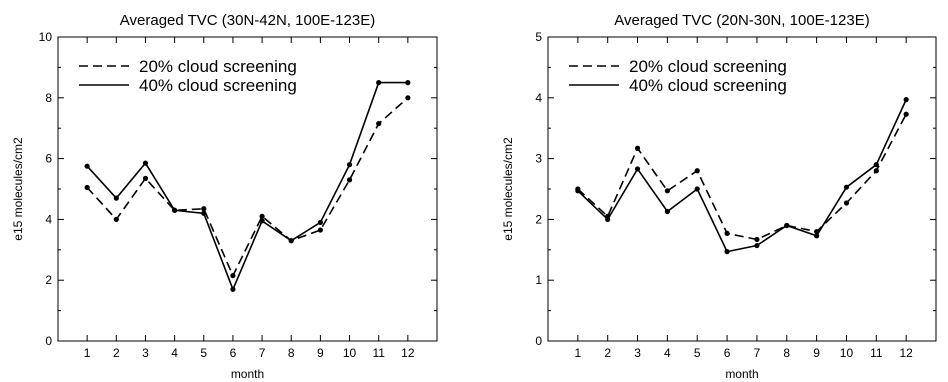 The height and width of the screenshot is (382, 948). I want to click on chart-title: Averaged TVC (30N-42N, 100E-123E), so click(247, 20).